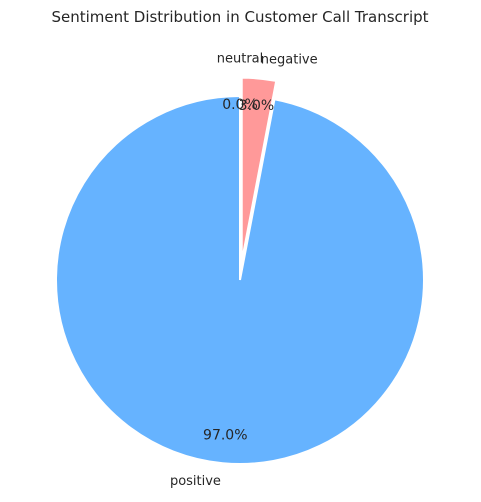 The width and height of the screenshot is (481, 502). I want to click on pie-value-label-neutral: 0.0%, so click(240, 105).